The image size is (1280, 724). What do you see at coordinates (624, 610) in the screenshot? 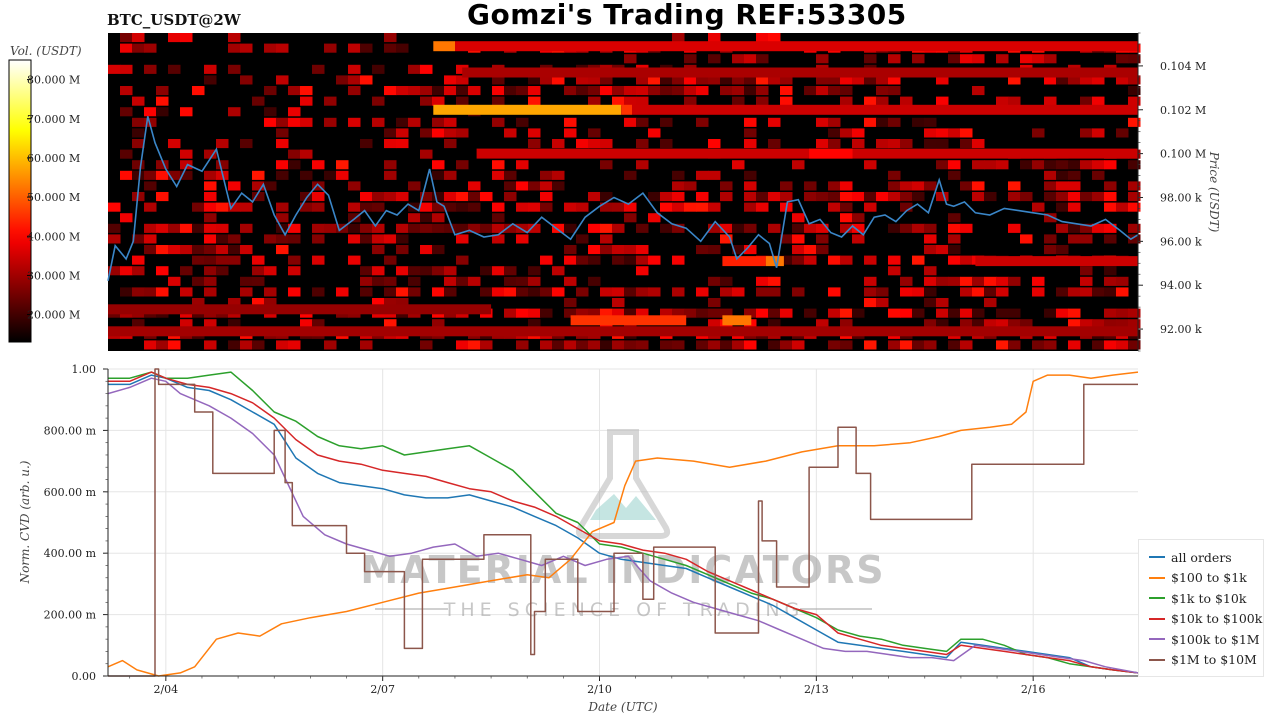
I see `watermark-subtitle: THE SCIENCE OF TRADING` at bounding box center [624, 610].